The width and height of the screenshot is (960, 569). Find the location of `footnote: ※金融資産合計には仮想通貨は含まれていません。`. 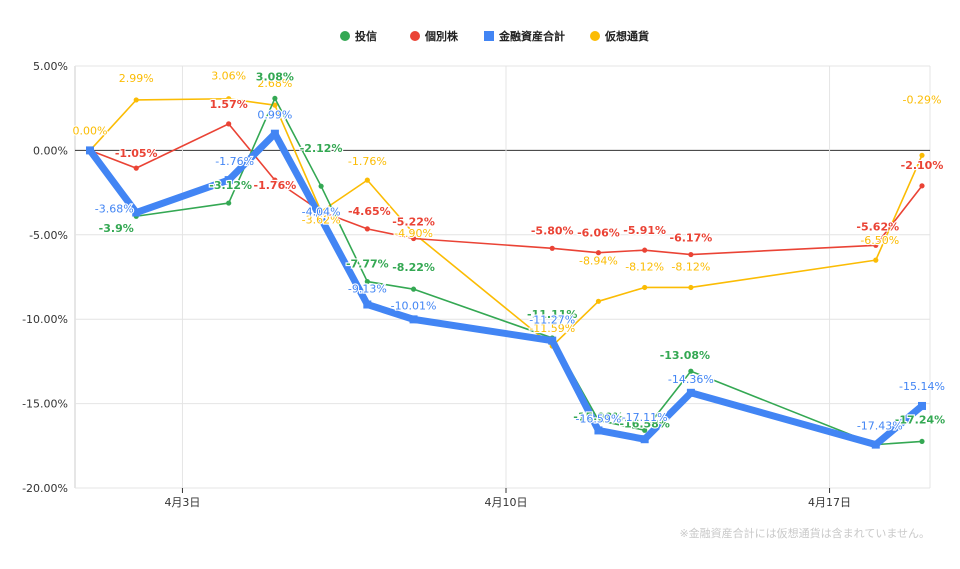

footnote: ※金融資産合計には仮想通貨は含まれていません。 is located at coordinates (804, 533).